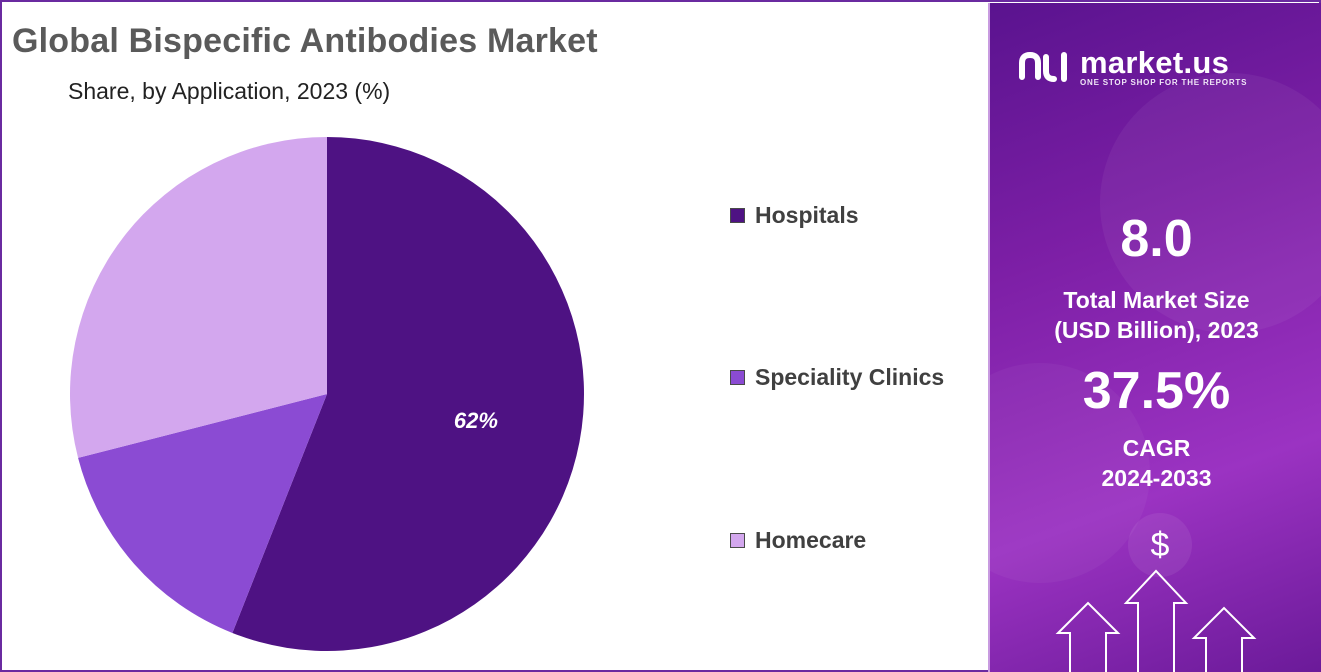  I want to click on data-label-hospitals: 62%, so click(476, 420).